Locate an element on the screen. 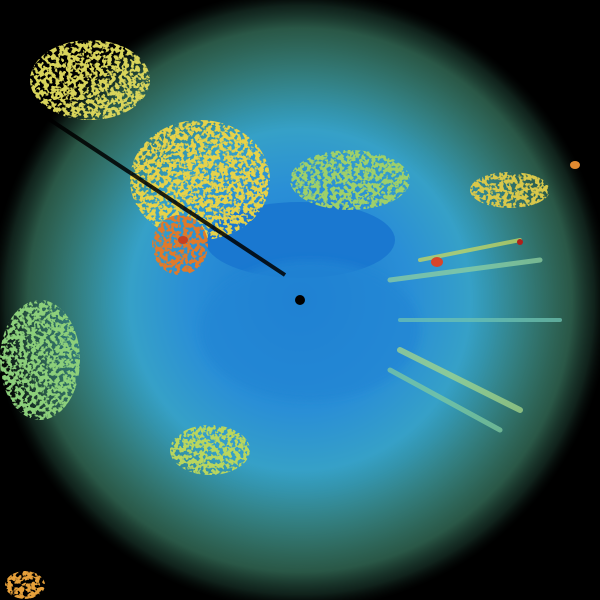 This screenshot has width=600, height=600. radar-site is located at coordinates (300, 300).